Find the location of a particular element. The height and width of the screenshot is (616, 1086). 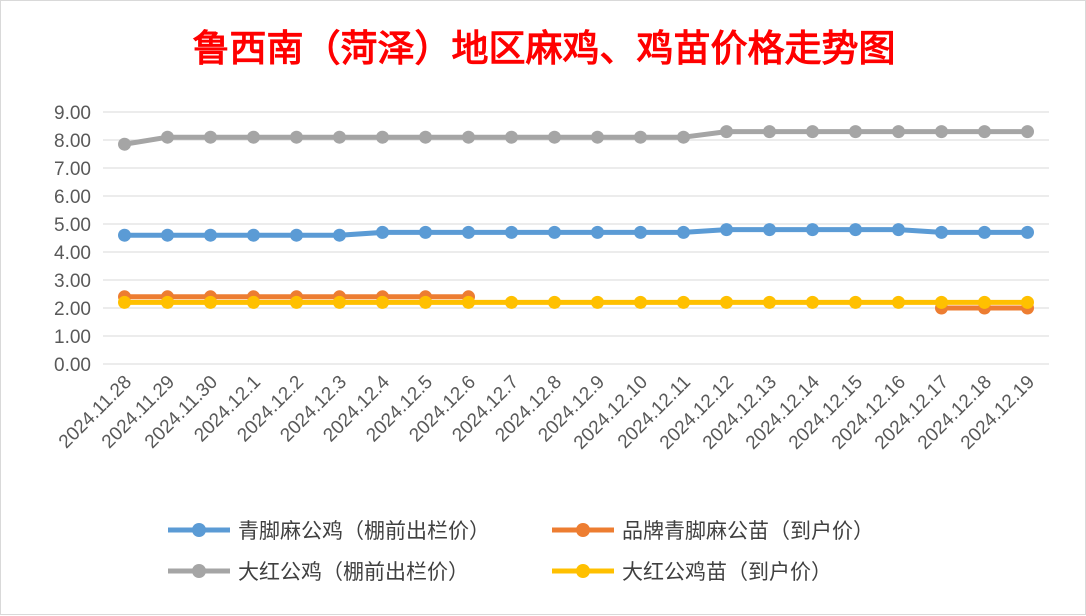

y-tick-label: 9.00 is located at coordinates (72, 113).